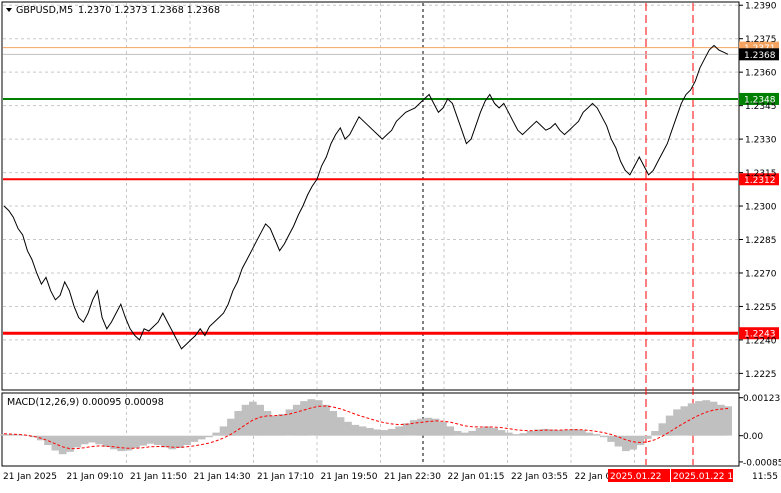  I want to click on x-tick-label: 2025.01.22 11:20, so click(713, 477).